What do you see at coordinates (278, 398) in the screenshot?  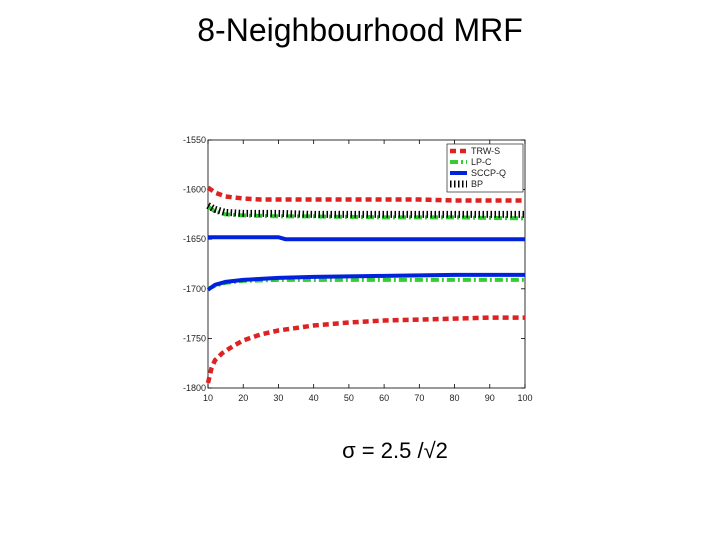 I see `x-tick-label: 30` at bounding box center [278, 398].